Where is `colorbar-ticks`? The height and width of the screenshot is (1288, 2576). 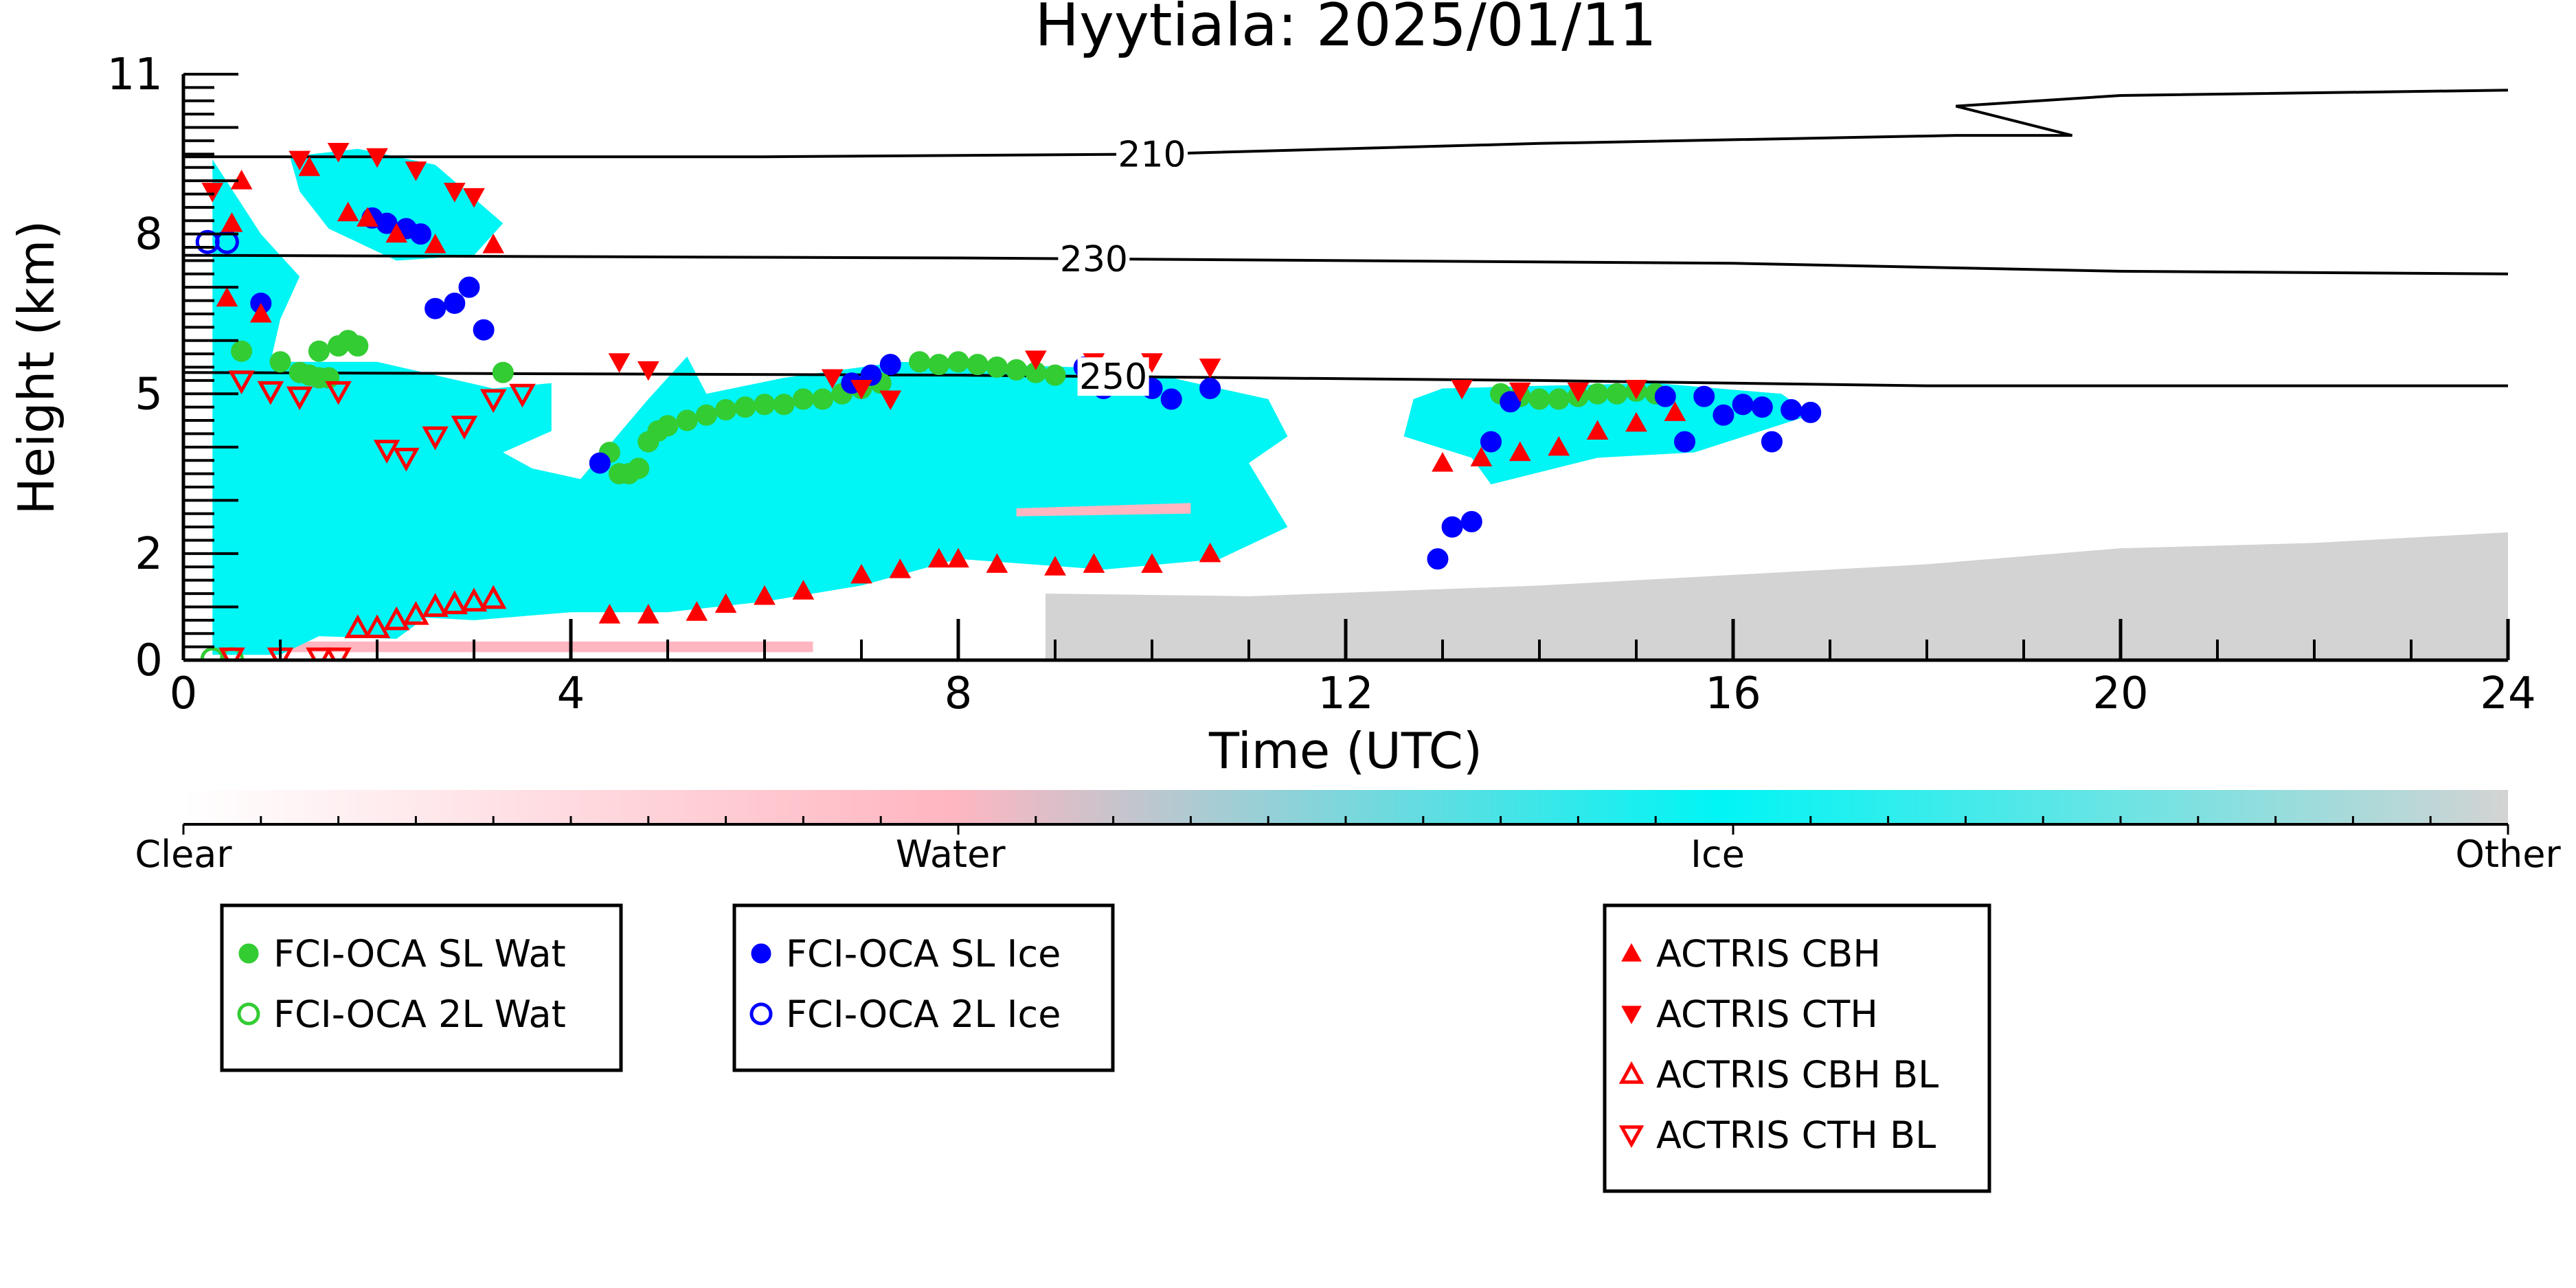 colorbar-ticks is located at coordinates (1345, 825).